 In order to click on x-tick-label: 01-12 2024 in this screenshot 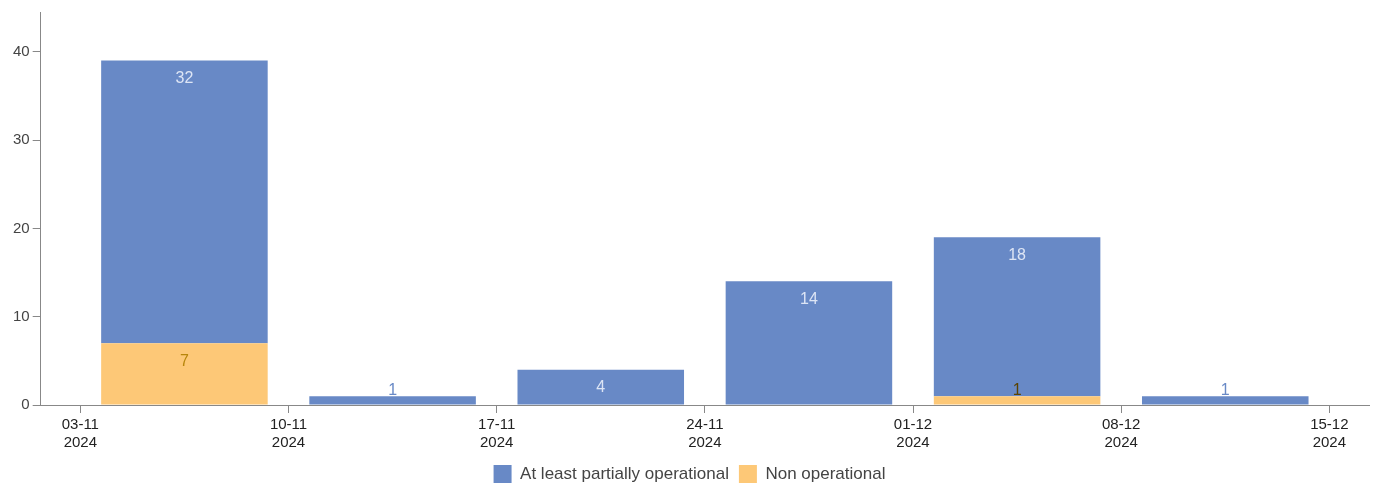, I will do `click(913, 433)`.